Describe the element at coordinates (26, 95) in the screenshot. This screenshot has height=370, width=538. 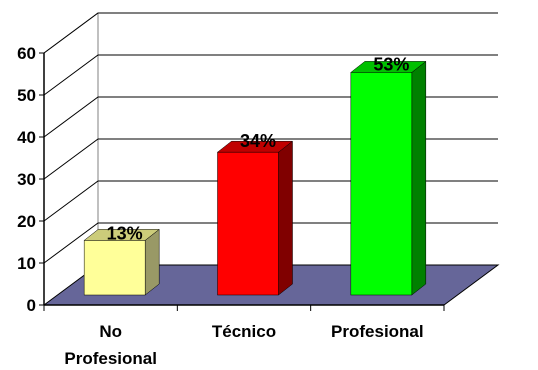
I see `y-tick-label: 50` at that location.